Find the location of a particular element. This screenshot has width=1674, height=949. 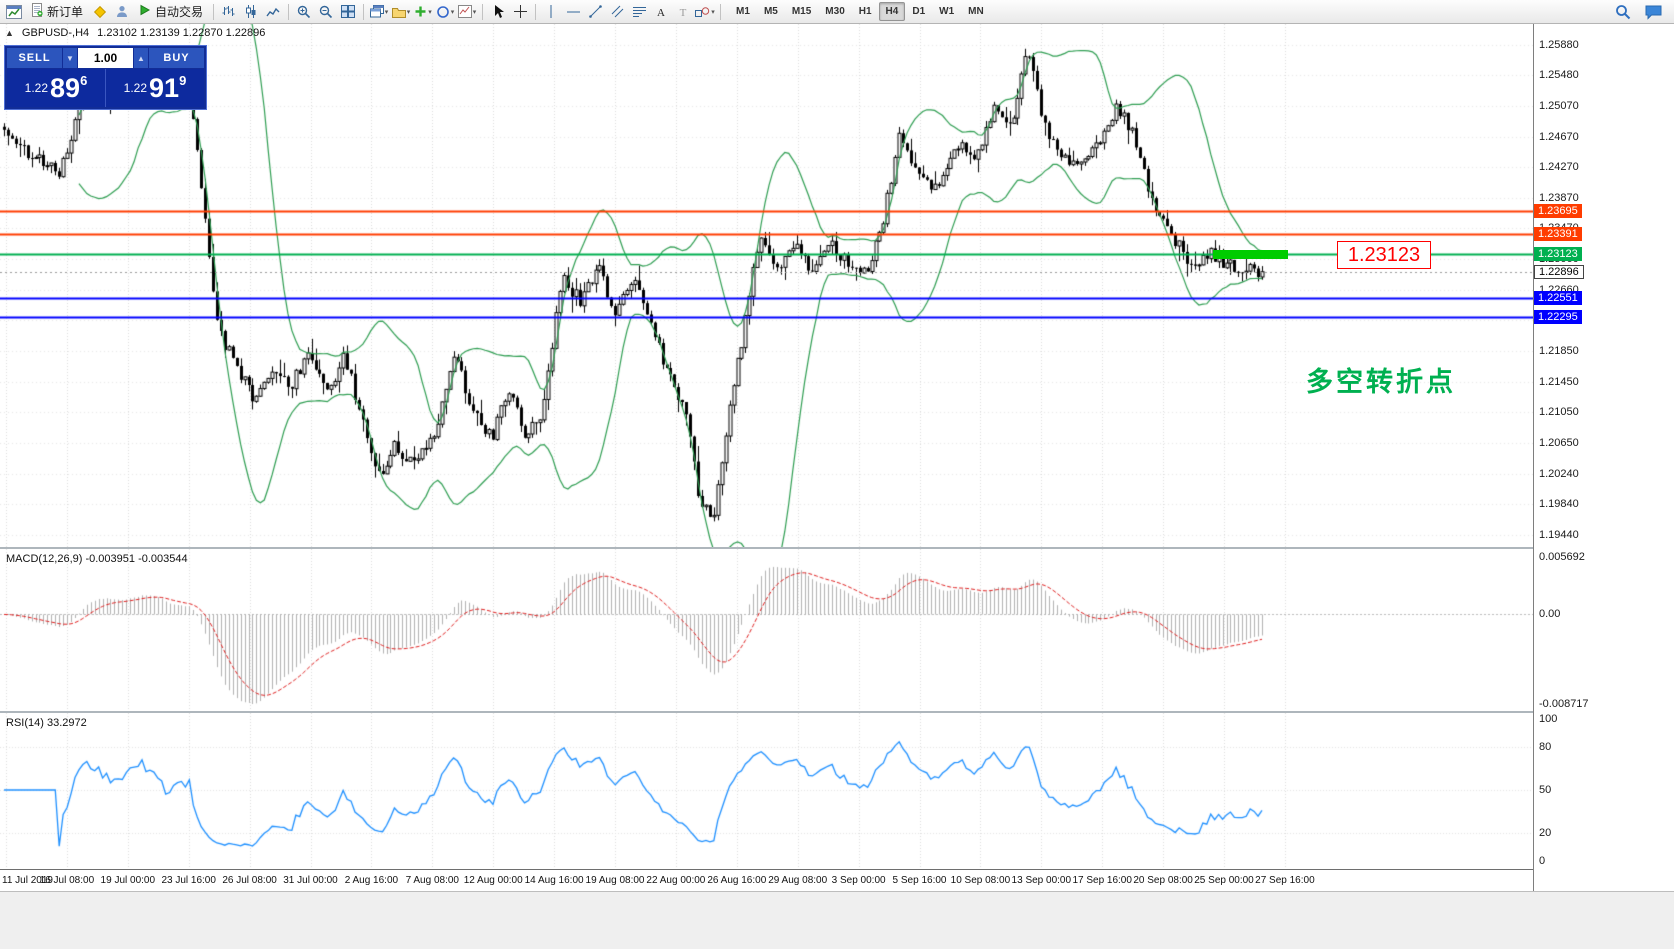

time-tick-label: 3 Sep 00:00 is located at coordinates (858, 880).